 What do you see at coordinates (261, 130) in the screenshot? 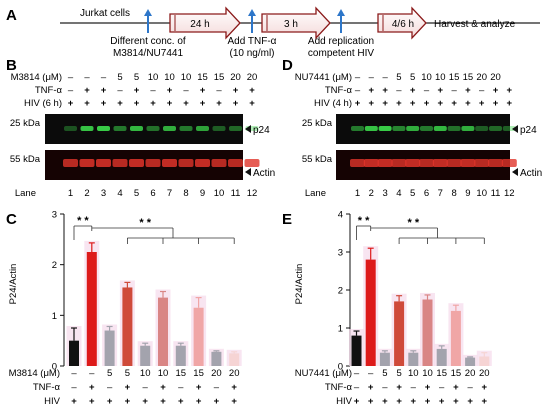
I see `blot-b-p24-label: p24` at bounding box center [261, 130].